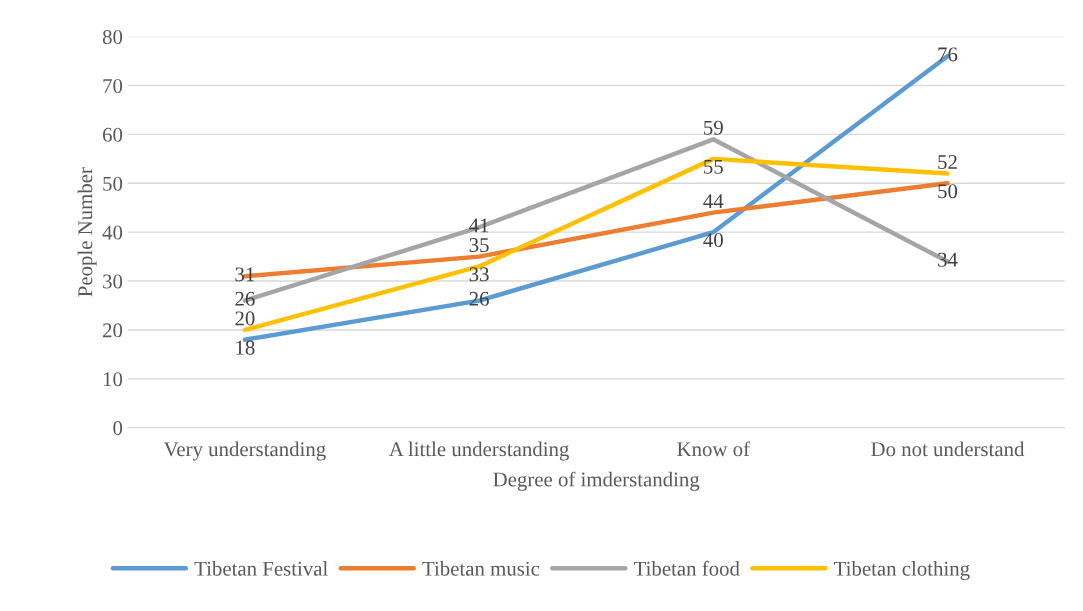 The height and width of the screenshot is (611, 1083). I want to click on data-label: 52, so click(947, 162).